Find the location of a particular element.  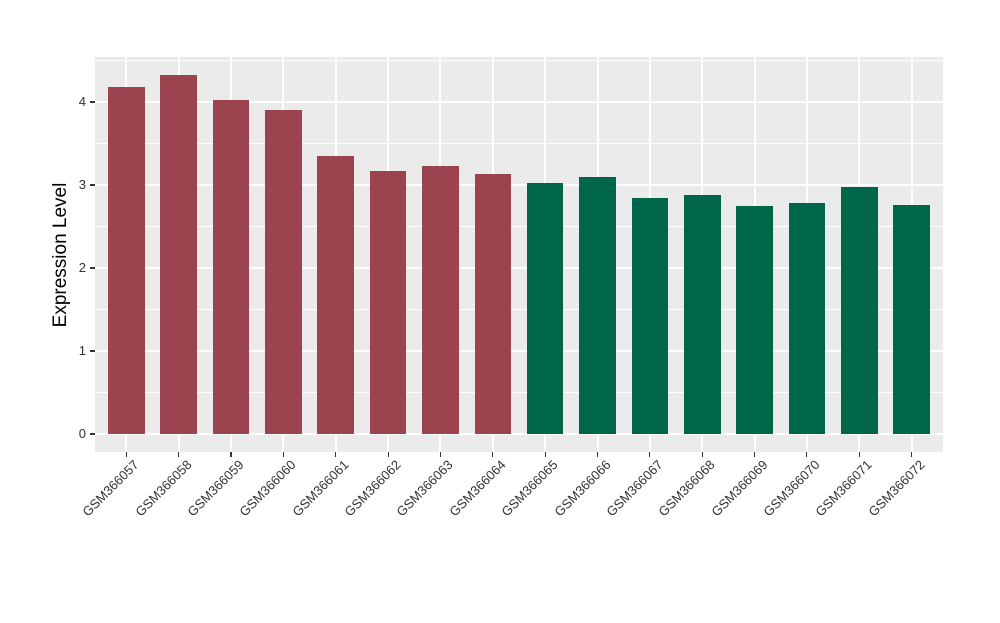

bar-GSM366063 is located at coordinates (440, 299).